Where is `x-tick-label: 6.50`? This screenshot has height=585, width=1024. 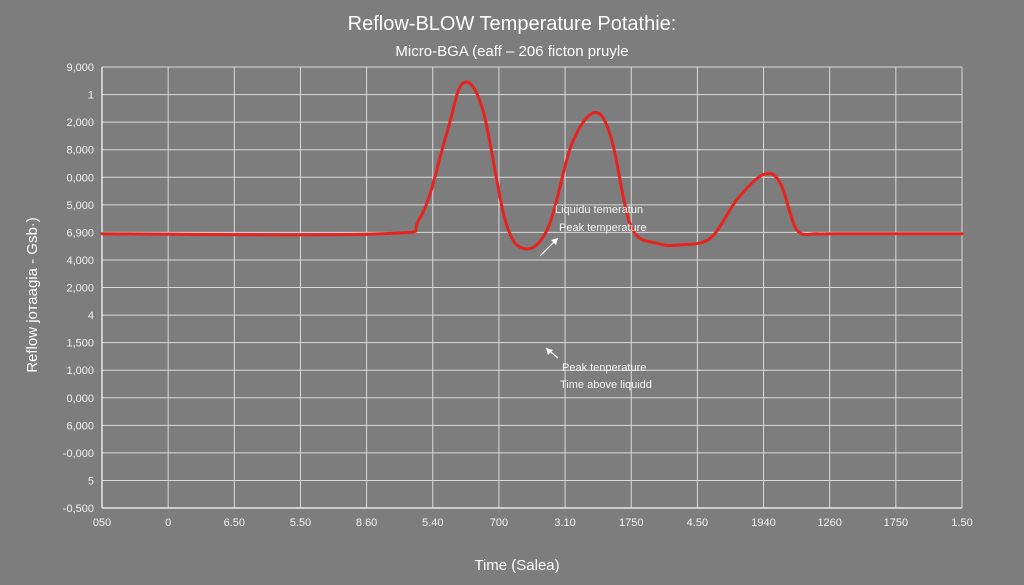 x-tick-label: 6.50 is located at coordinates (234, 523).